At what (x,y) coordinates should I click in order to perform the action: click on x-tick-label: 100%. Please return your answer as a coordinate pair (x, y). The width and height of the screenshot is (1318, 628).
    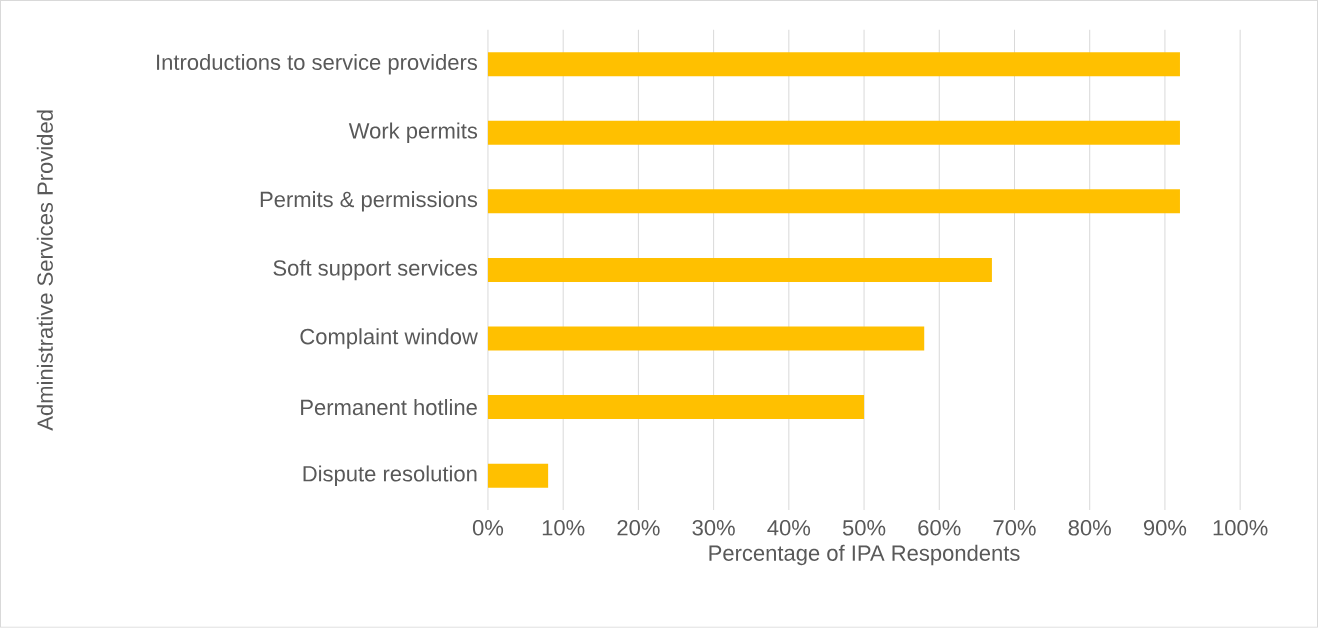
    Looking at the image, I should click on (1240, 528).